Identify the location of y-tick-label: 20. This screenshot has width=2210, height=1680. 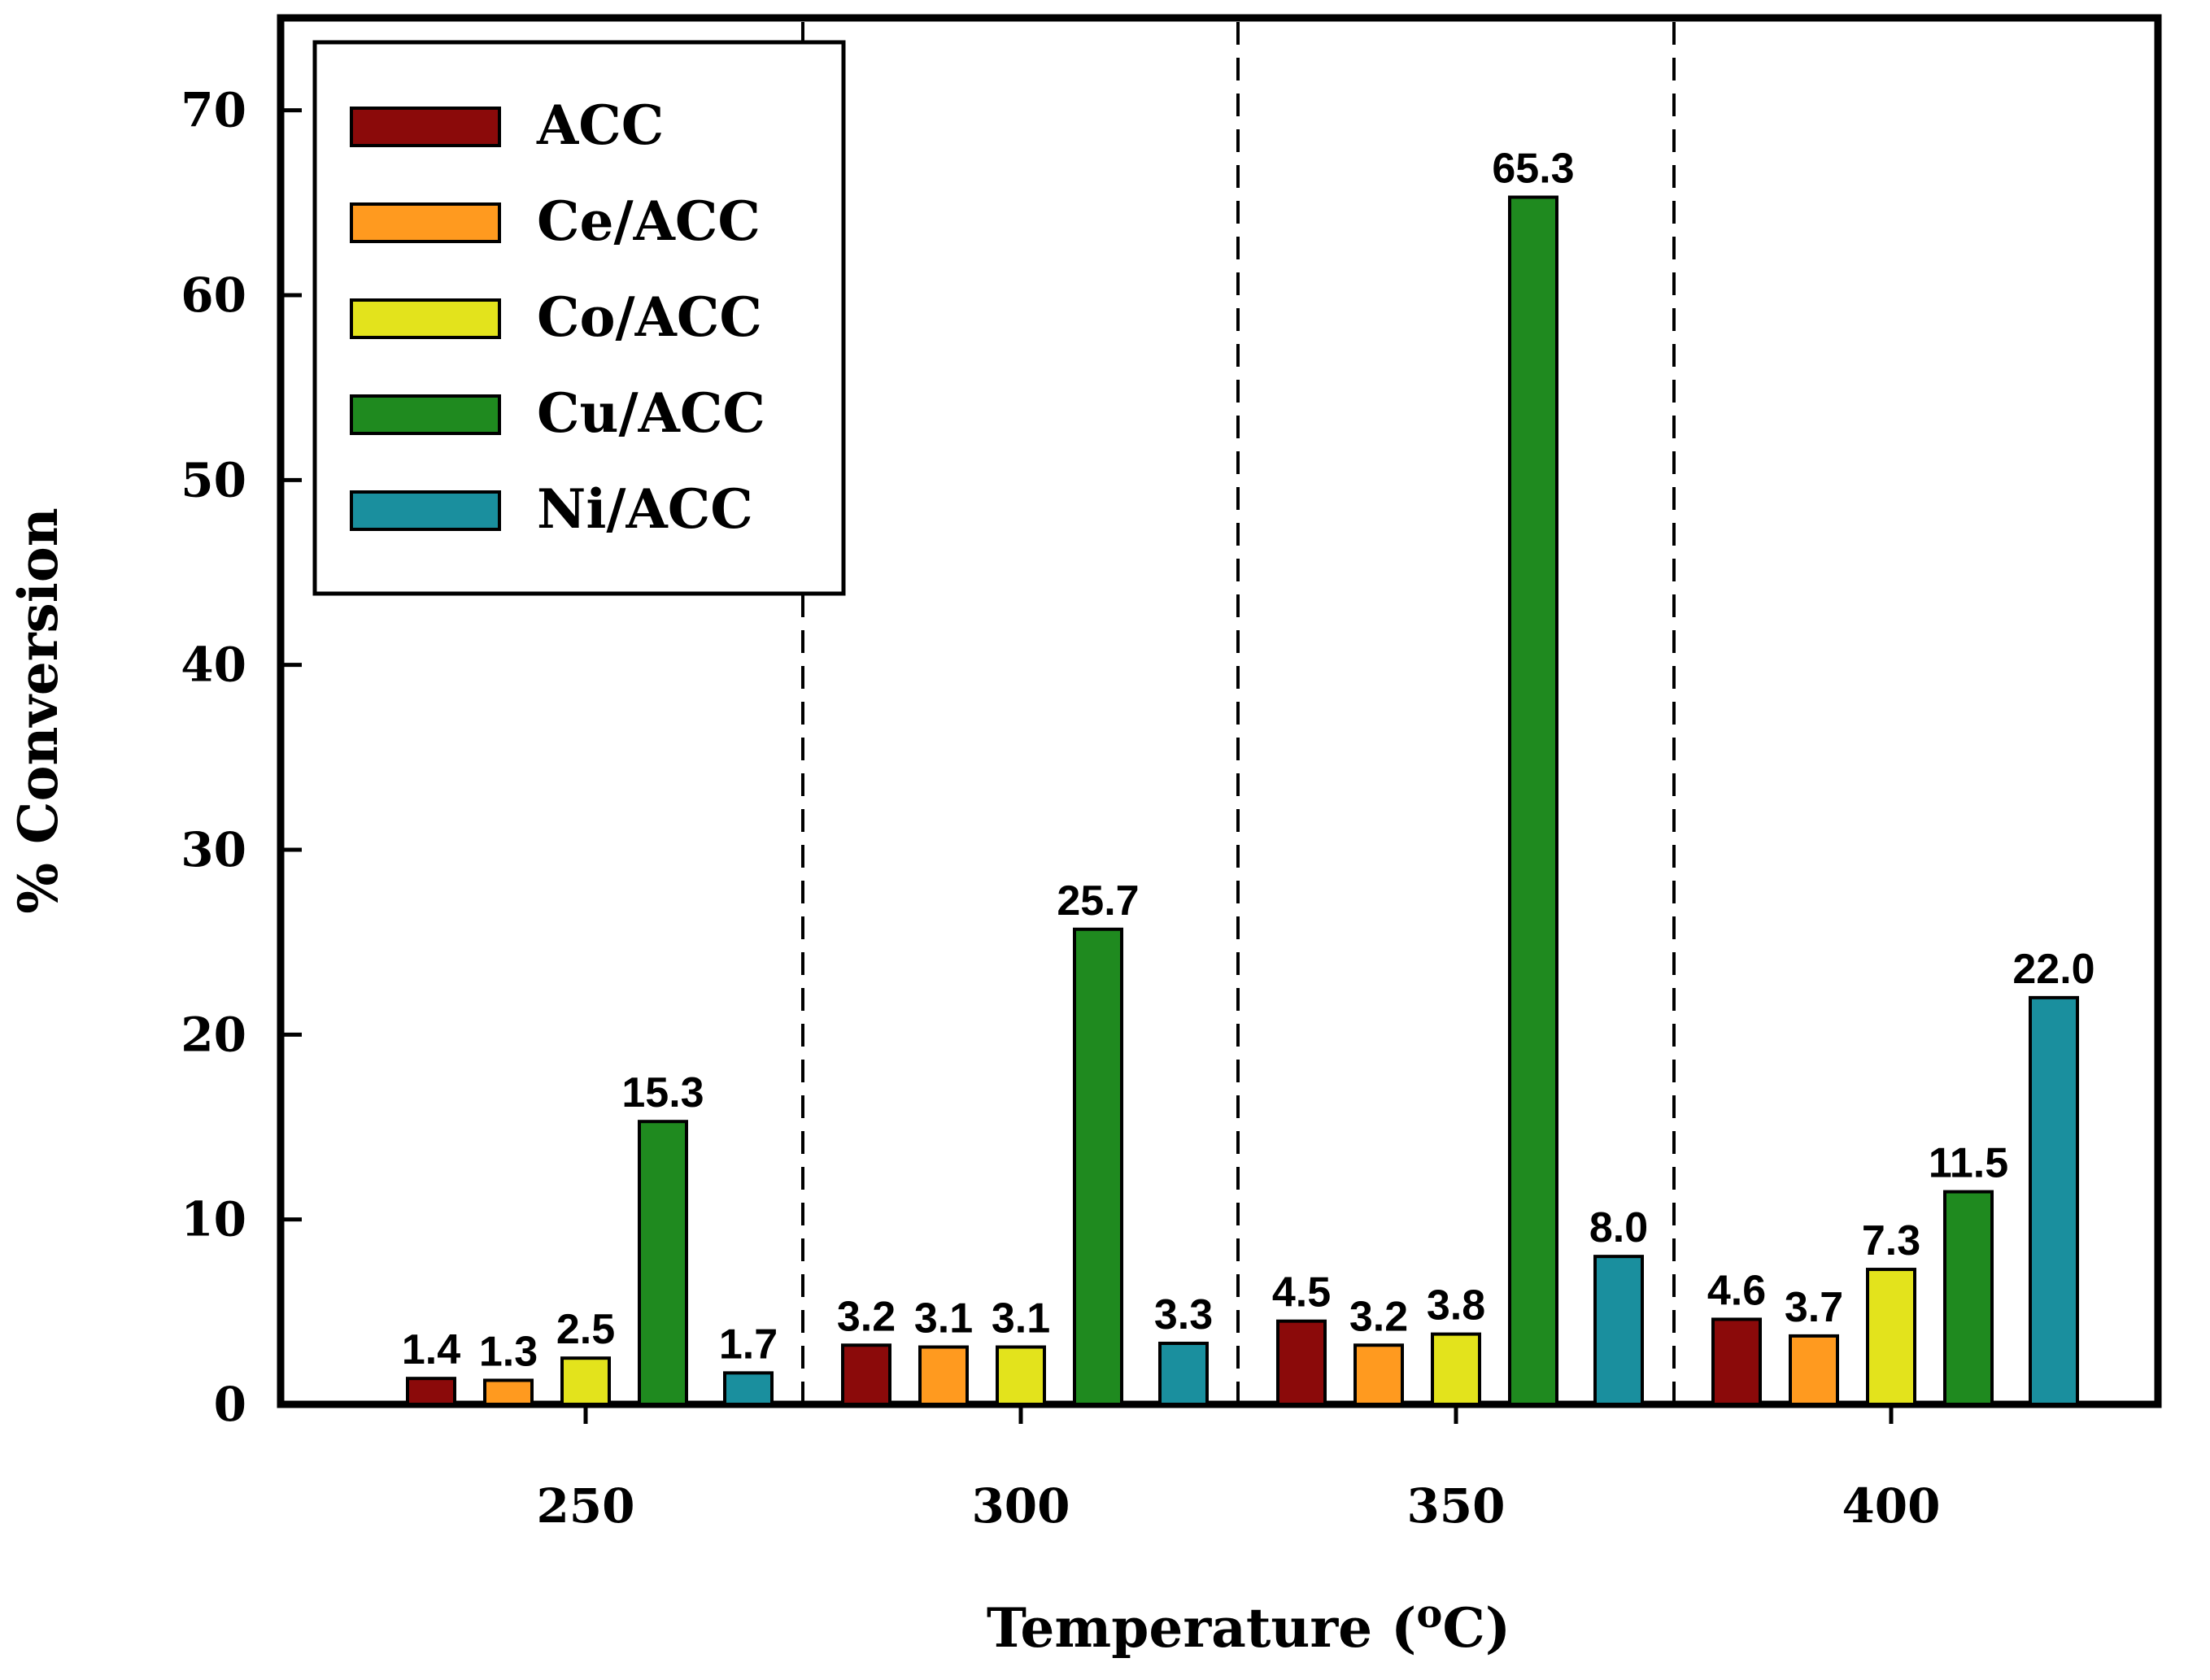
(214, 1034).